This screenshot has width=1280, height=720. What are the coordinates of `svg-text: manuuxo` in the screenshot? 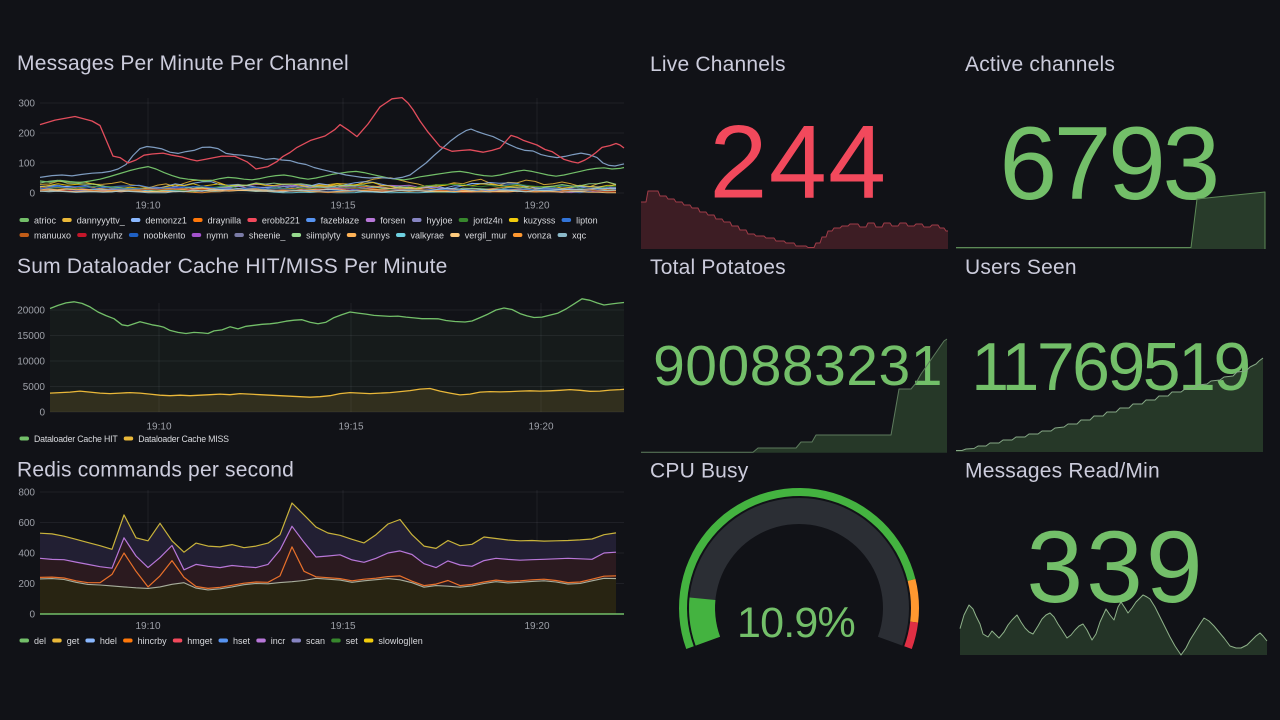 It's located at (52, 235).